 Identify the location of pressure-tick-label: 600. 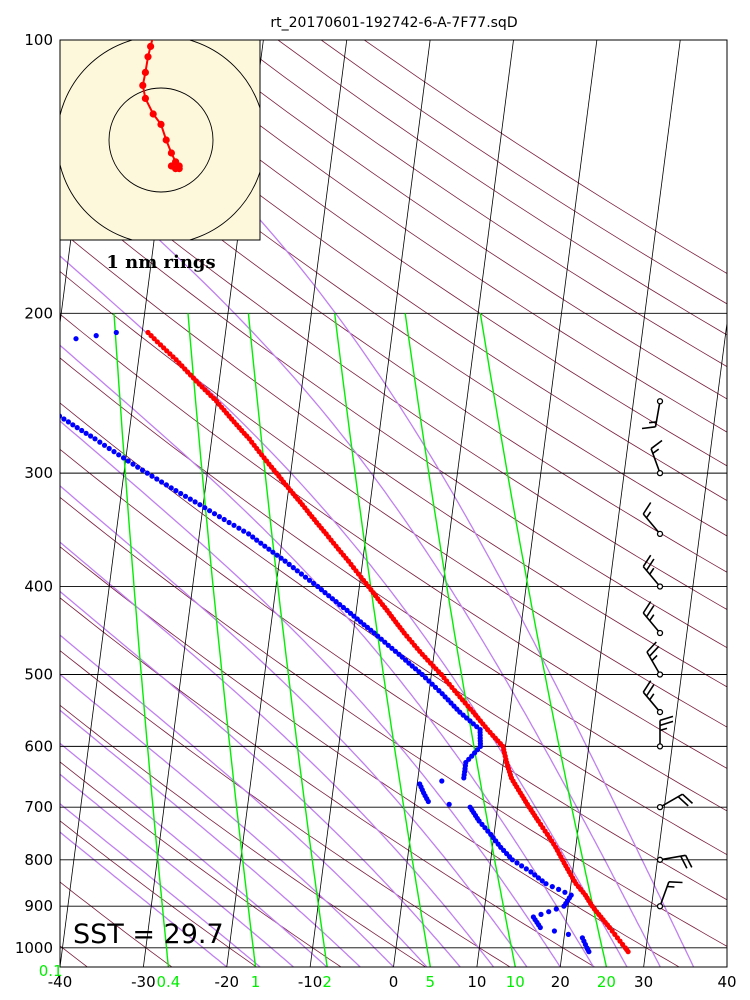
(38, 746).